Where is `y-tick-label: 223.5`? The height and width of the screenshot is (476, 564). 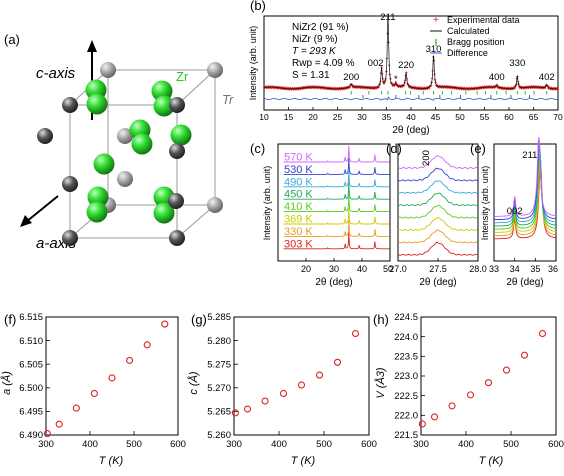
y-tick-label: 223.5 is located at coordinates (406, 357).